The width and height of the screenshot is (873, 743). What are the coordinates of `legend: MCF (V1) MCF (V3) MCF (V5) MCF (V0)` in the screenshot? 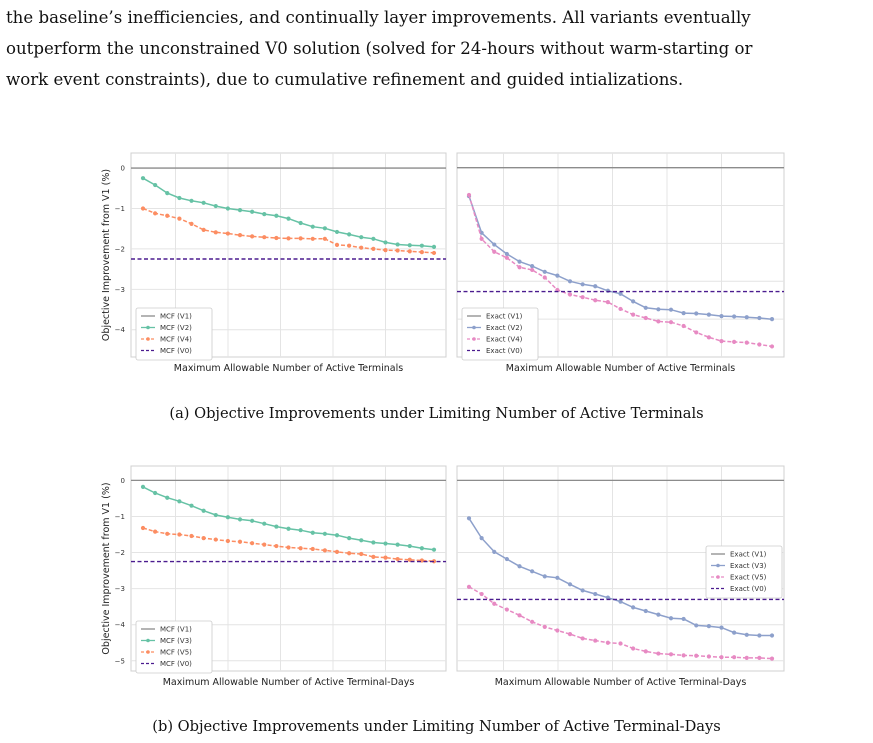 It's located at (174, 647).